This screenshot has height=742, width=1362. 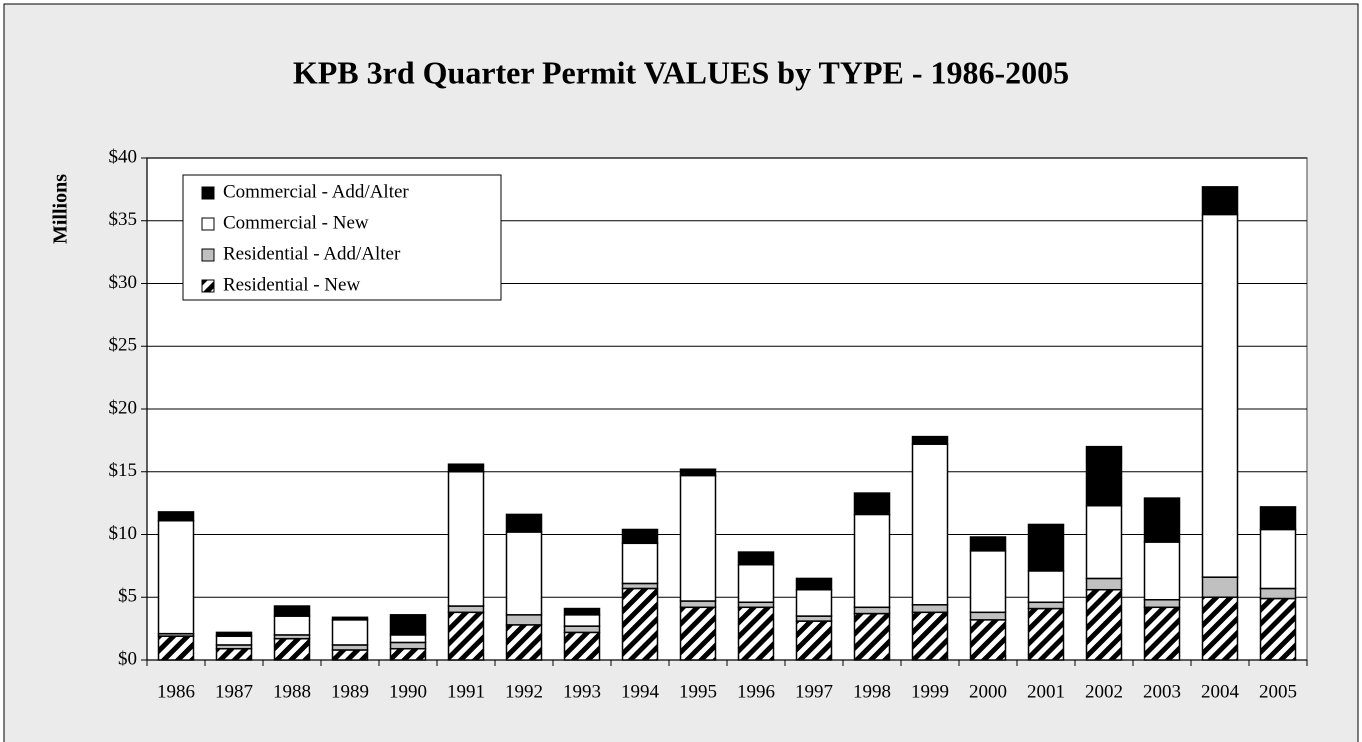 I want to click on y-tick-label: $35, so click(x=123, y=219).